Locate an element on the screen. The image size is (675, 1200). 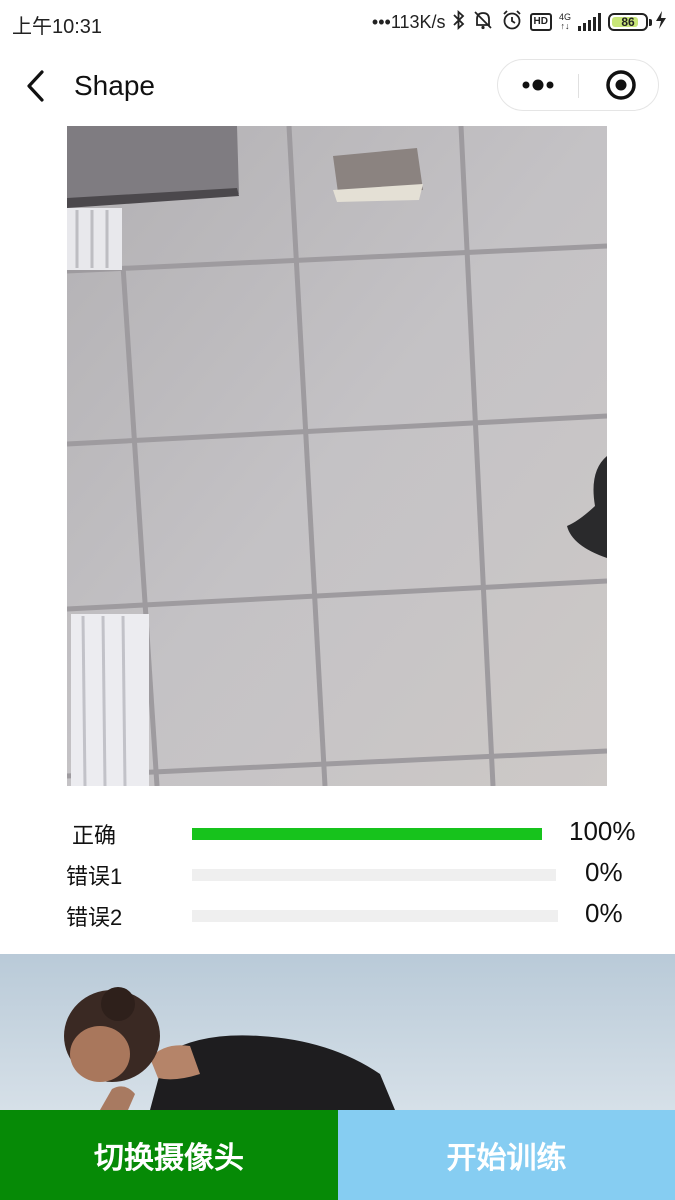
bluetooth-icon is located at coordinates (458, 21).